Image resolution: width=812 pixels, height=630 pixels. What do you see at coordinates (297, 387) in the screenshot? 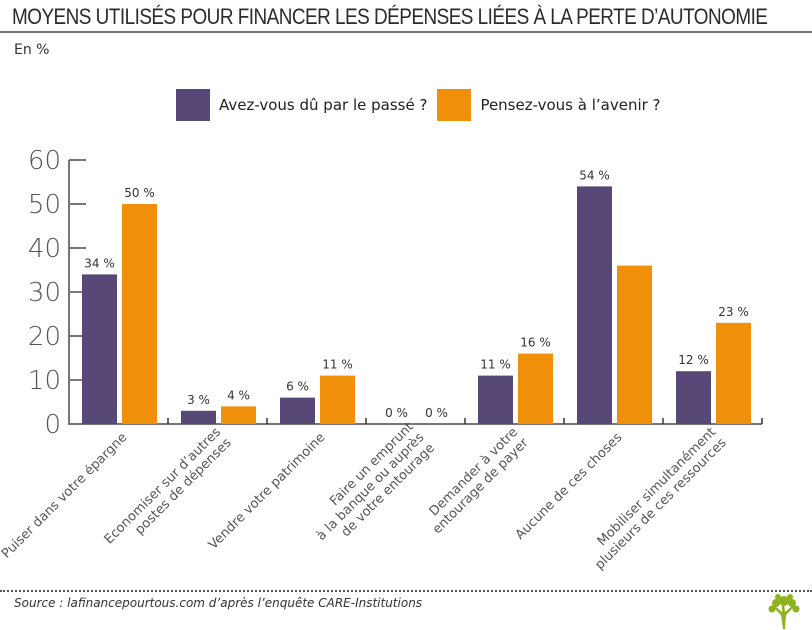
I see `data-label: 6 %` at bounding box center [297, 387].